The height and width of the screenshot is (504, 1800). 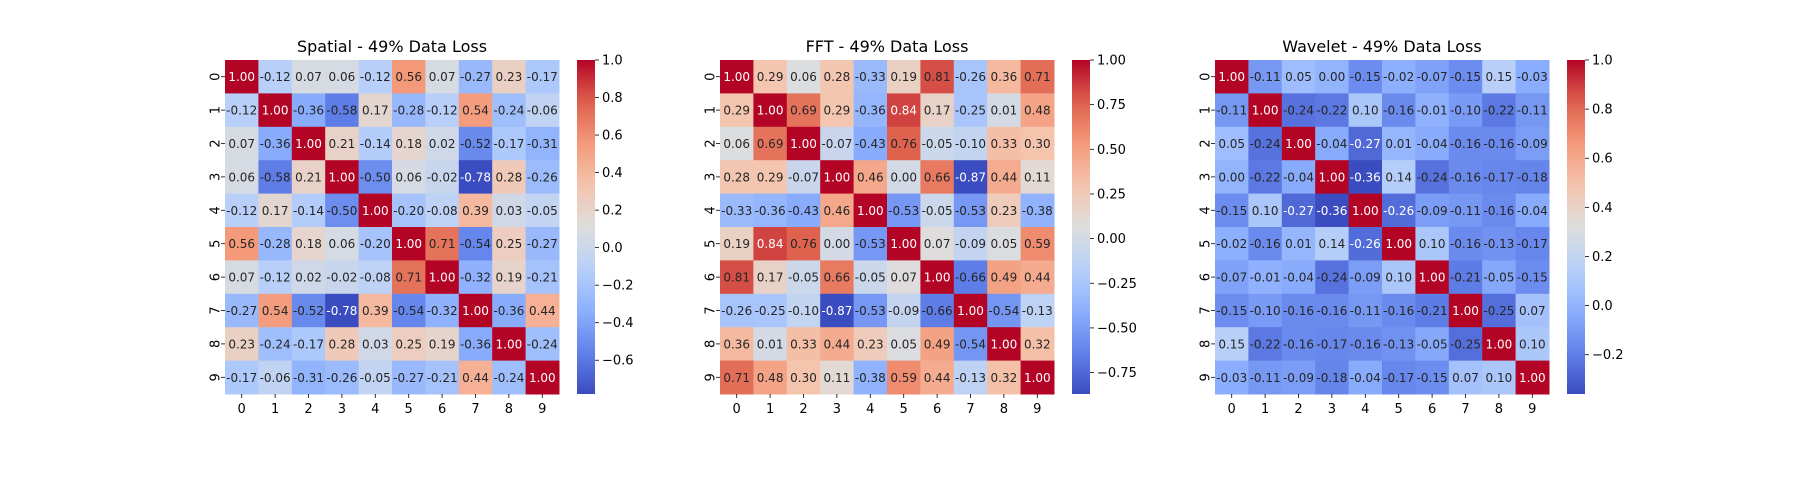 What do you see at coordinates (970, 244) in the screenshot?
I see `cell-label: -0.09` at bounding box center [970, 244].